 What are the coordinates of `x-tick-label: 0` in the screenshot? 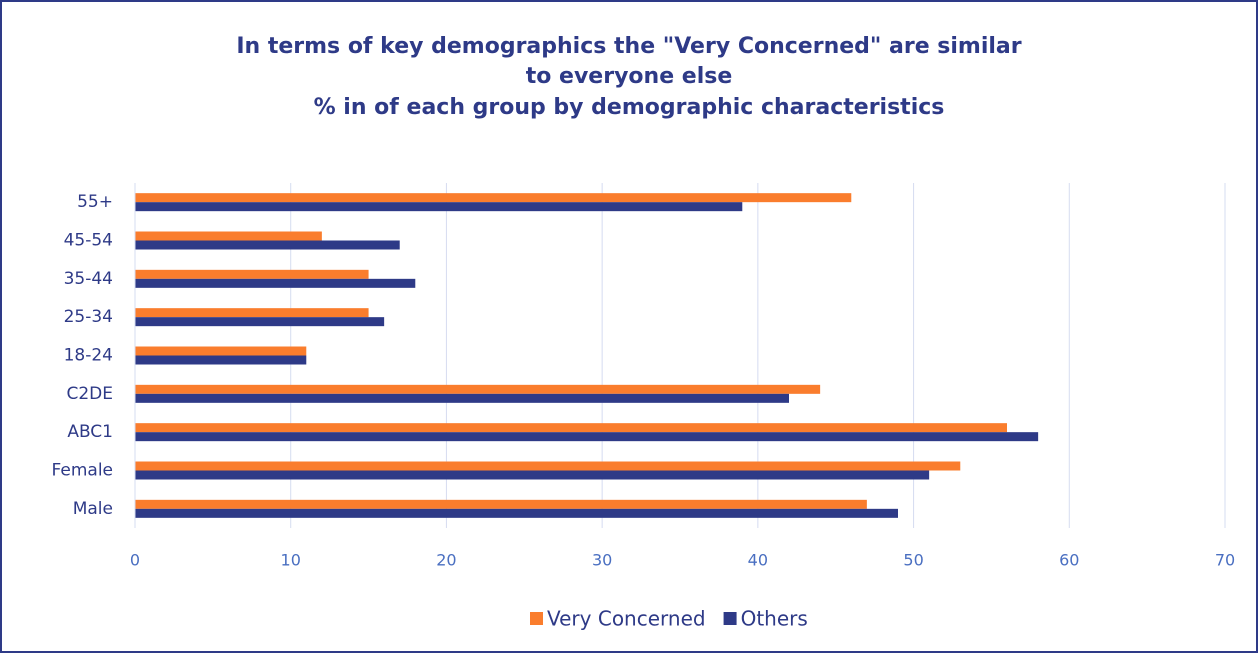 It's located at (135, 560).